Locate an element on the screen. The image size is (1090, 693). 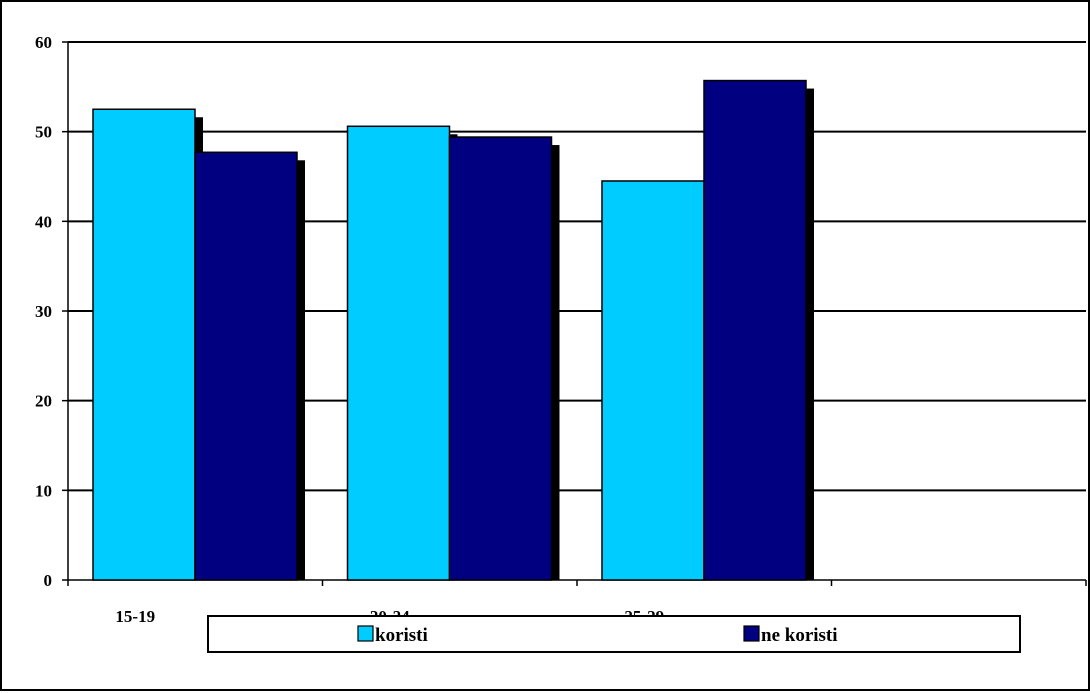
y-tick-label: 30 is located at coordinates (43, 311).